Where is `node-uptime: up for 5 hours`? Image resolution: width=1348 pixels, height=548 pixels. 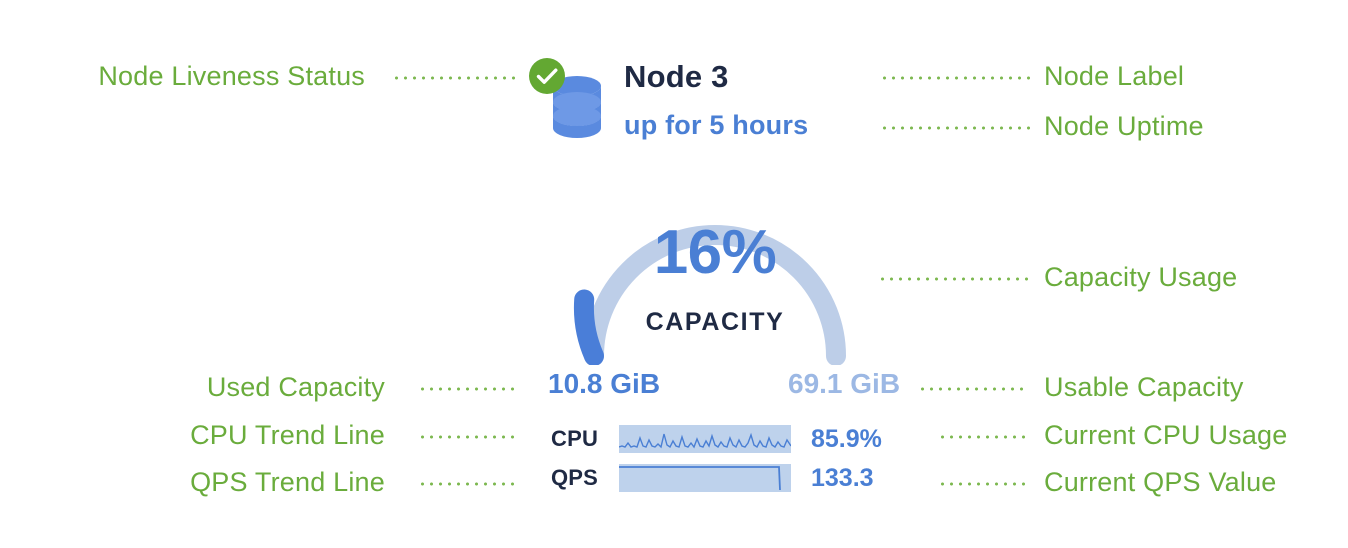
node-uptime: up for 5 hours is located at coordinates (716, 125).